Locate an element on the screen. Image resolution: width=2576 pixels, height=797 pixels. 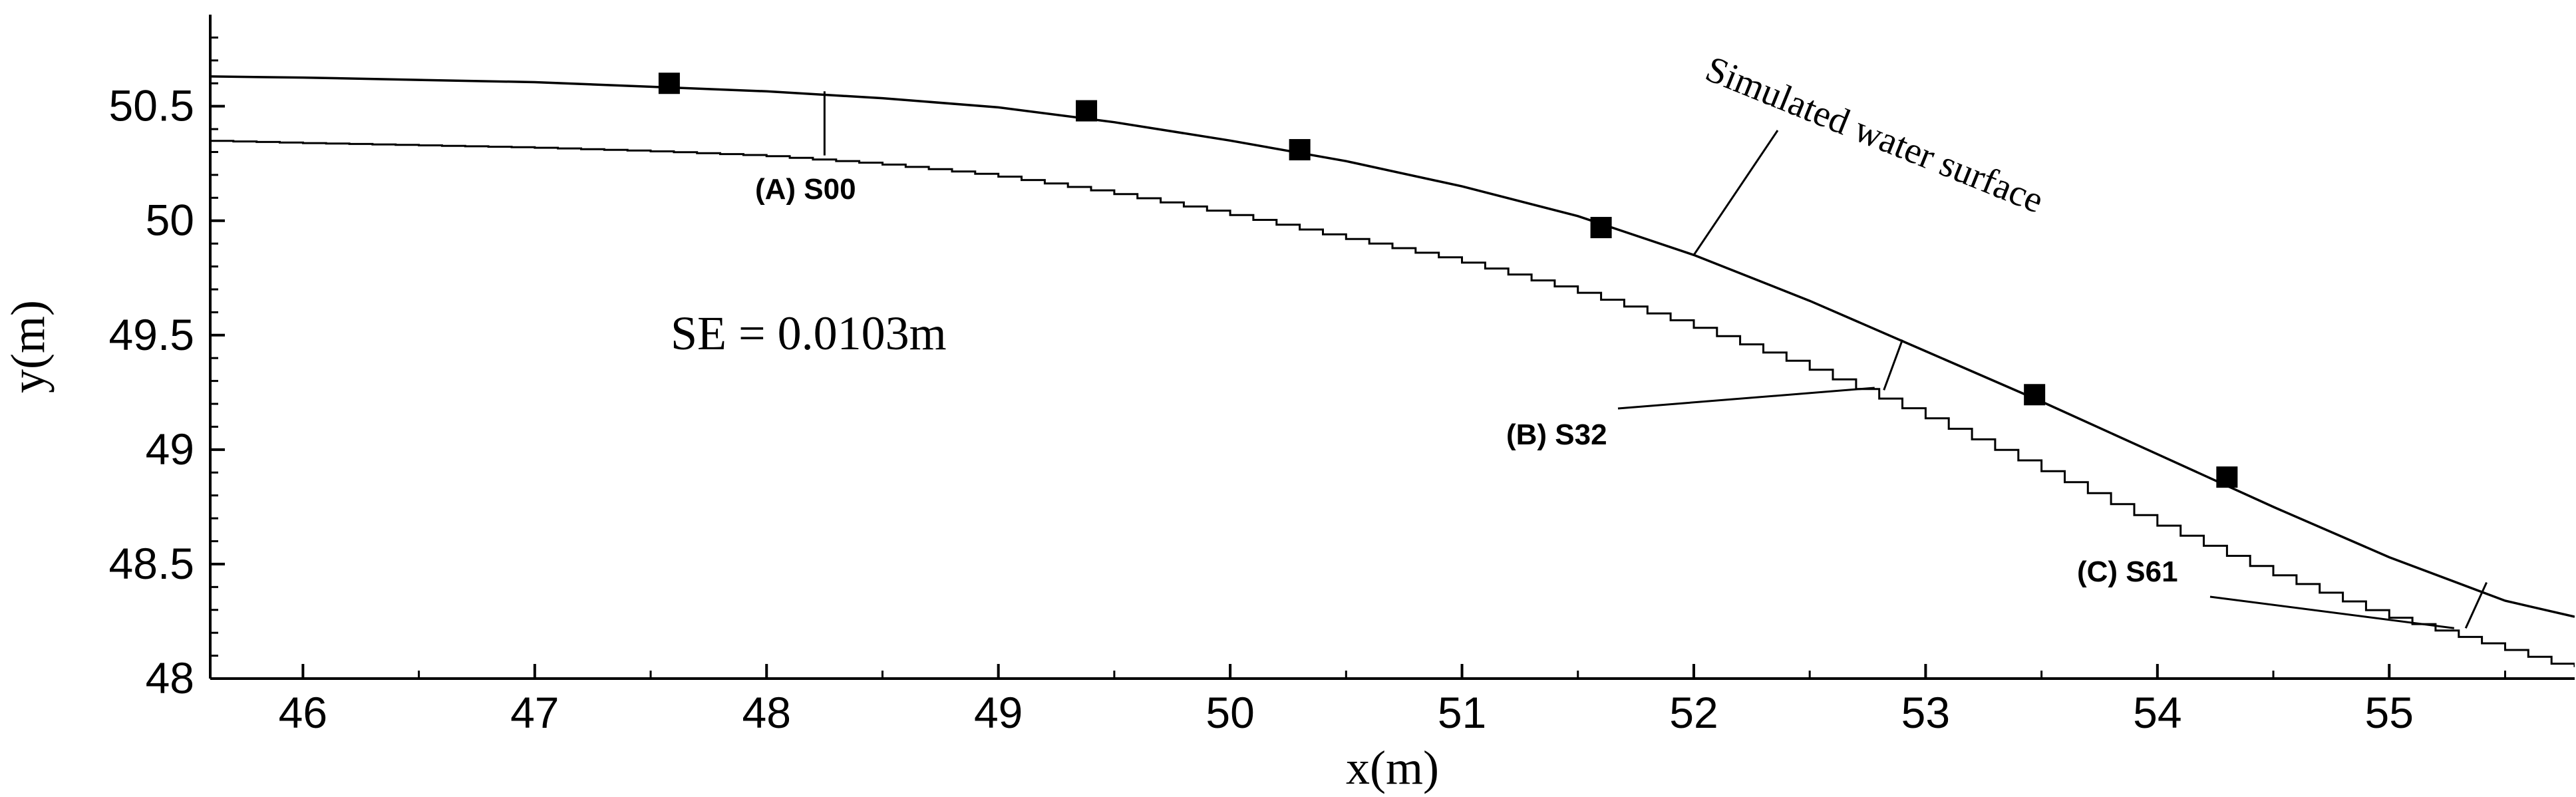
y-tick-label: 48 is located at coordinates (170, 678).